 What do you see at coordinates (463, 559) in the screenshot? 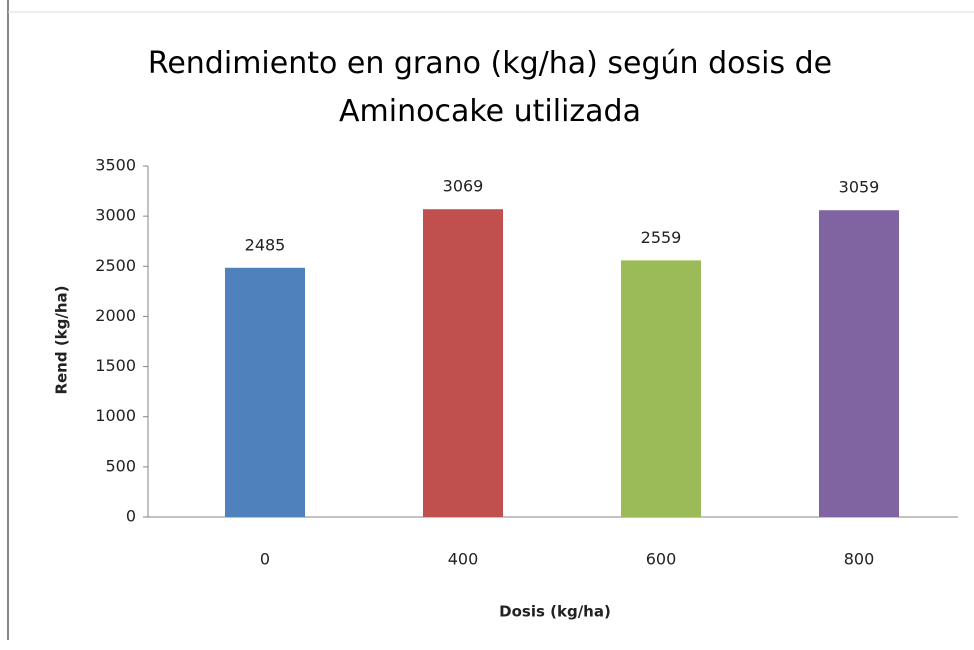
I see `x-tick-label: 400` at bounding box center [463, 559].